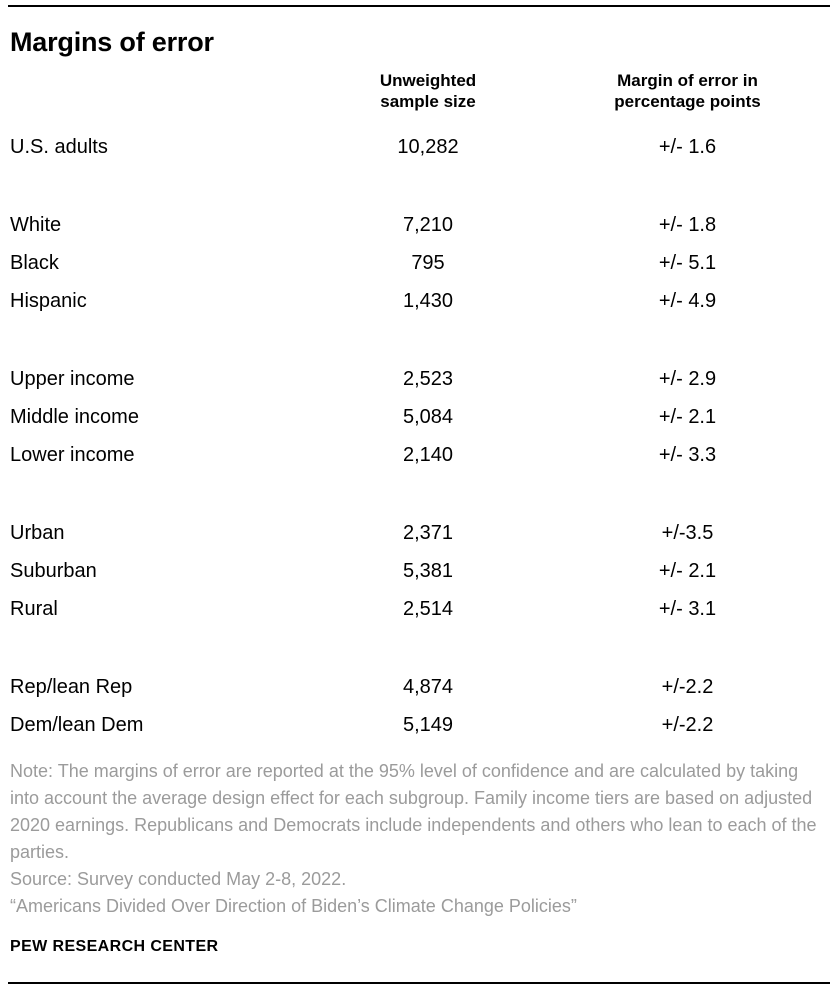  Describe the element at coordinates (72, 454) in the screenshot. I see `row-label: Lower income` at that location.